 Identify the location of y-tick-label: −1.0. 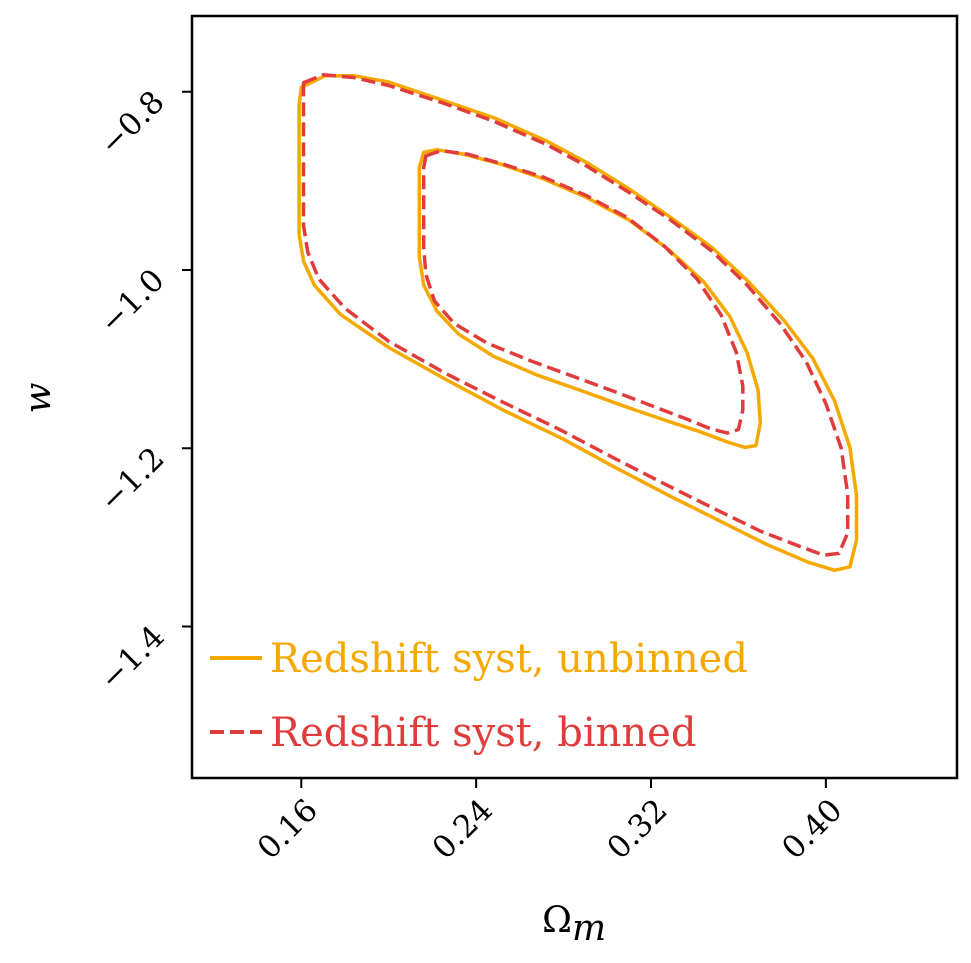
(132, 301).